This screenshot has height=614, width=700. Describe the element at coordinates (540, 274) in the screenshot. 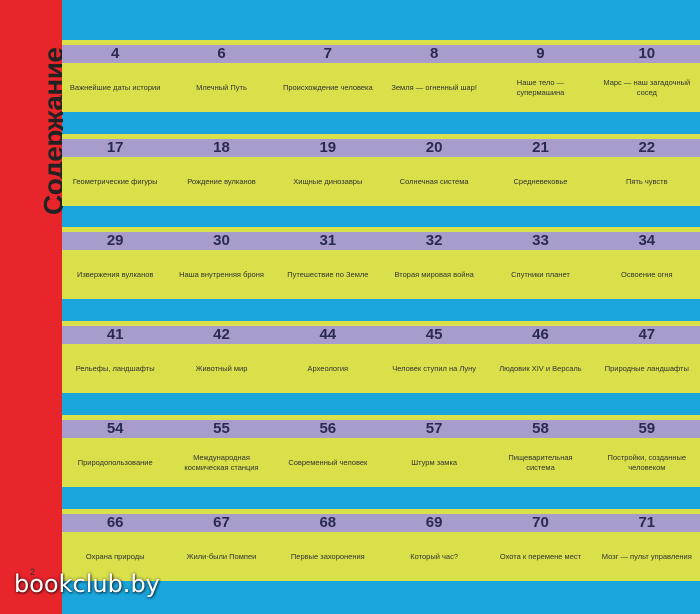

I see `chapter-title: Спутники планет` at that location.